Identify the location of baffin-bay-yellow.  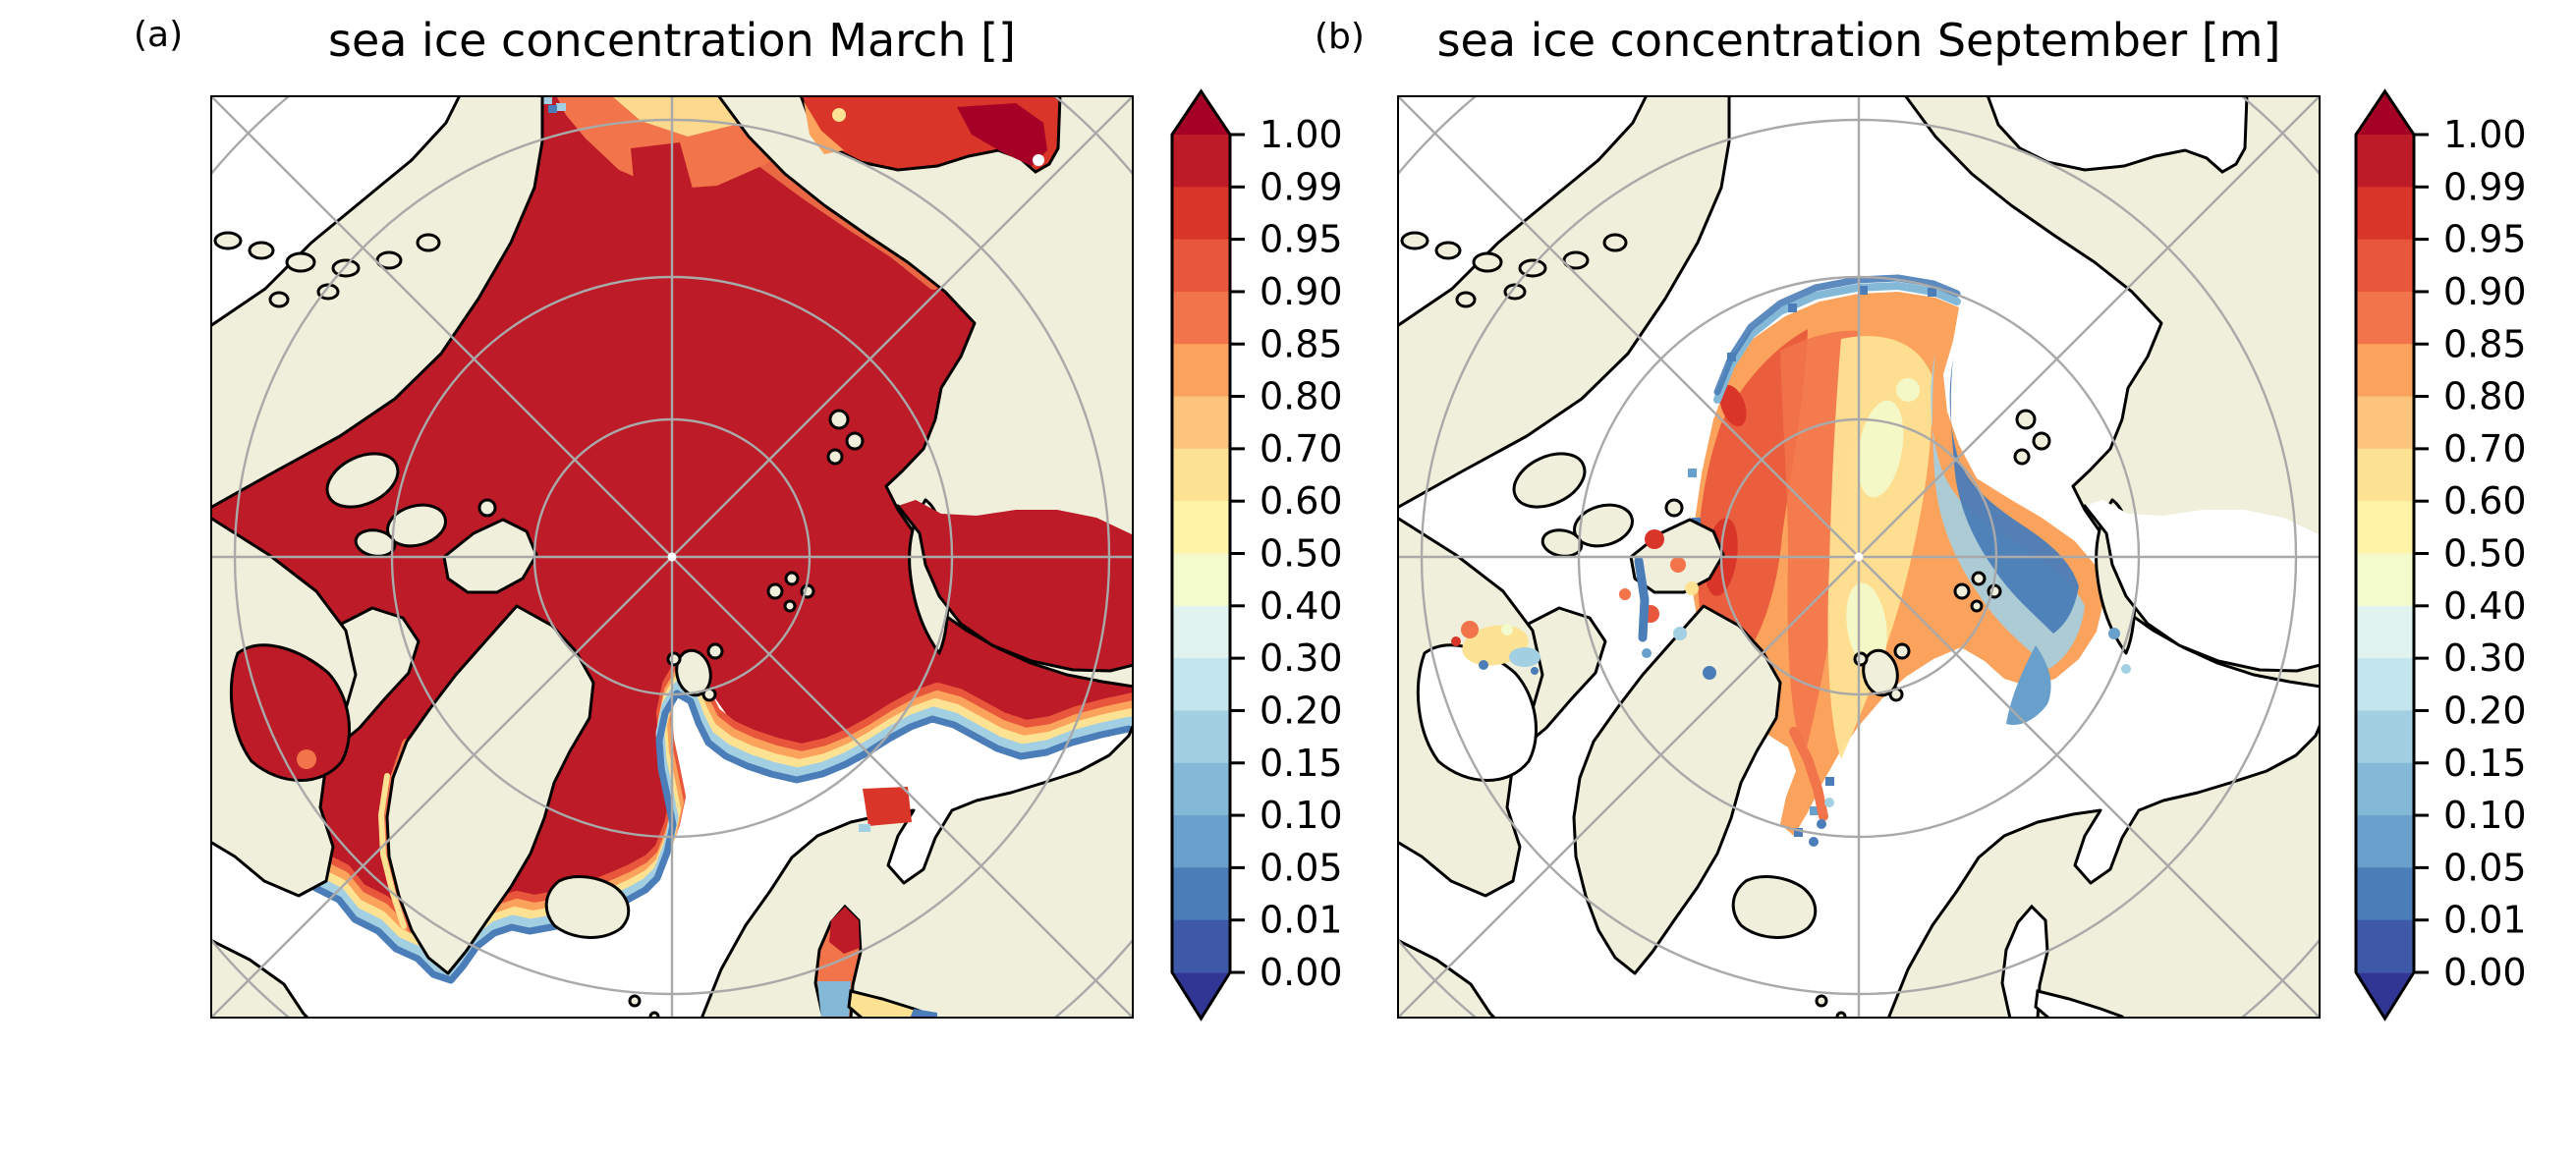
(392, 851).